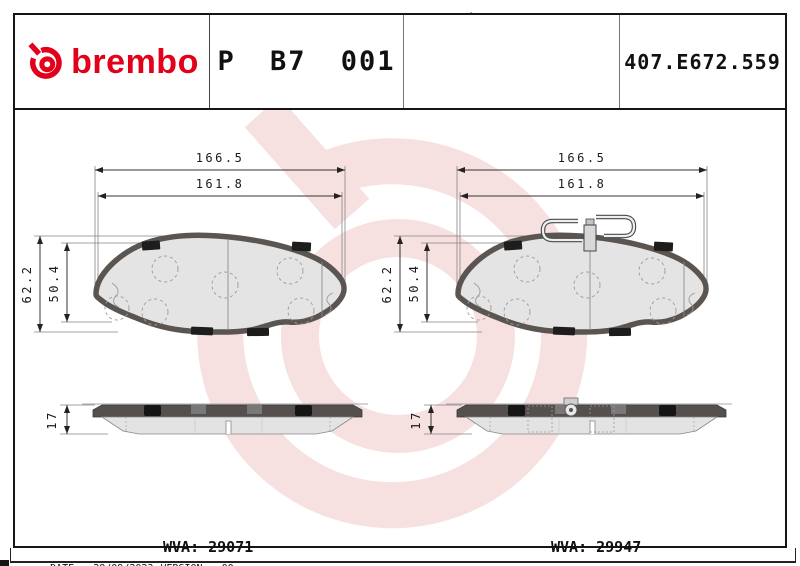  Describe the element at coordinates (596, 535) in the screenshot. I see `wva-block-right: WVA:29947 QTY:x2` at that location.